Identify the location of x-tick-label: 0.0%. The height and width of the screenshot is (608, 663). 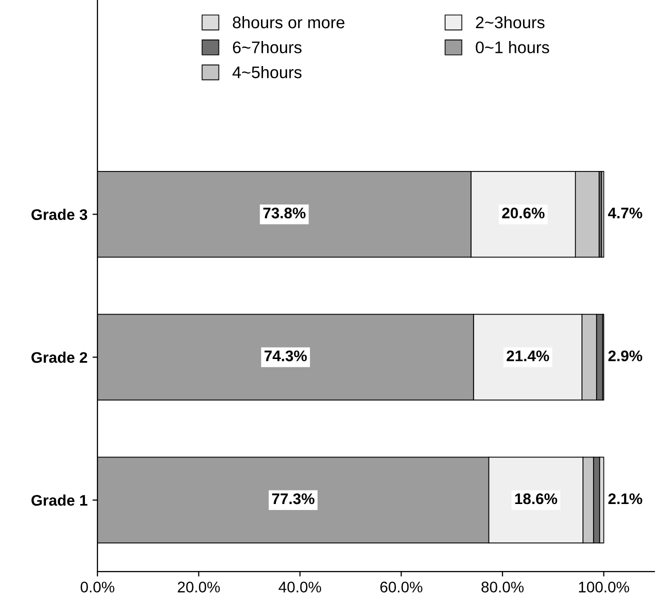
(97, 587).